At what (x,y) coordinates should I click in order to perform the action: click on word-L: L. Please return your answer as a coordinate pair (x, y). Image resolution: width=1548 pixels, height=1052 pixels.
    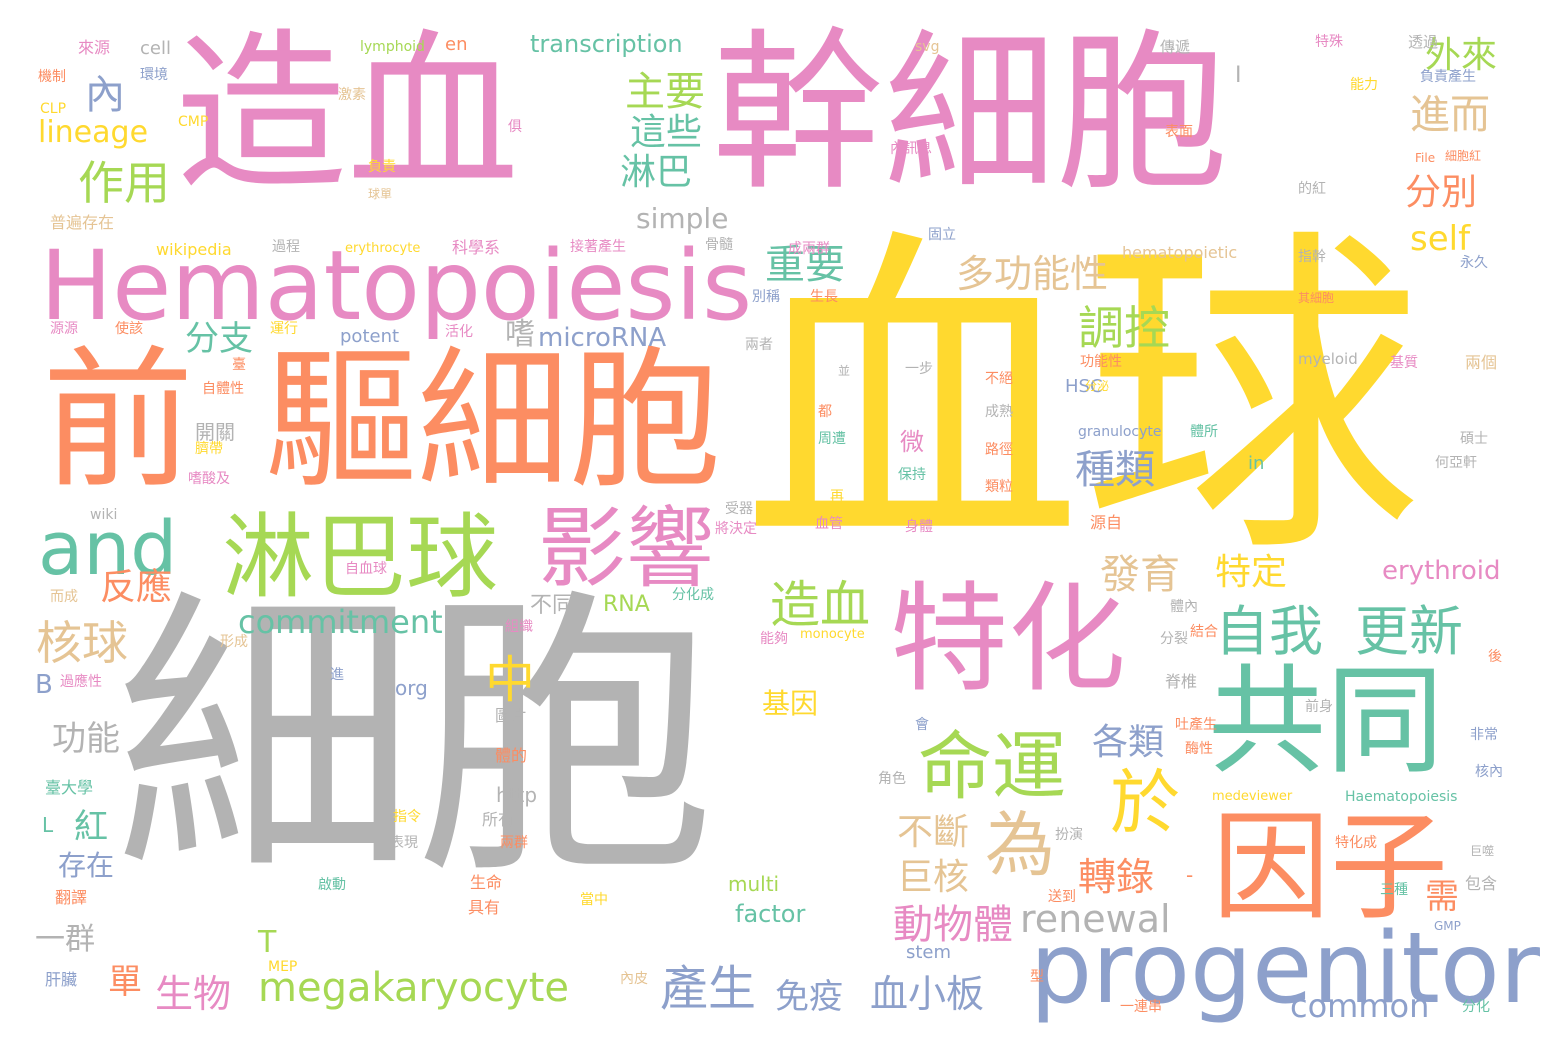
    Looking at the image, I should click on (48, 825).